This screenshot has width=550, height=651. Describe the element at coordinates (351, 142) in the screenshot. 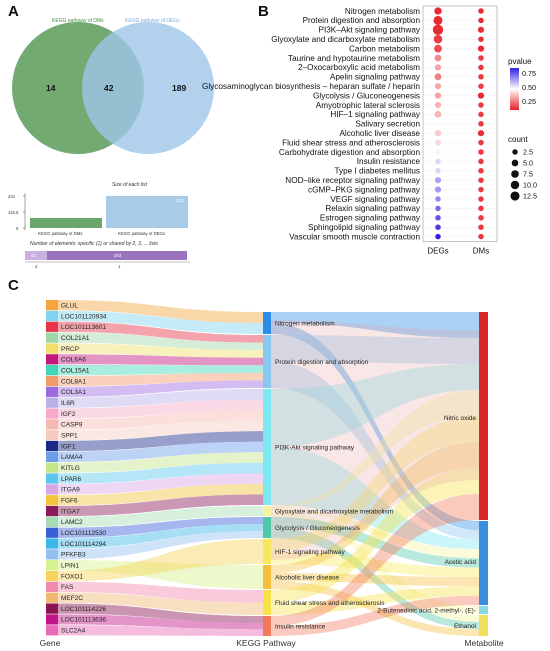

I see `pathway-label: Fluid shear stress and atherosclerosis` at that location.